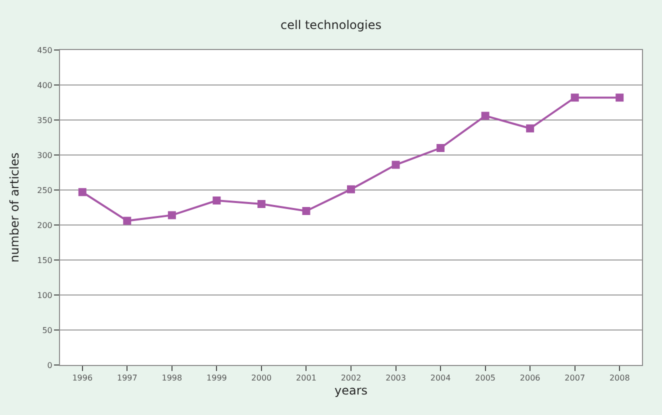 Image resolution: width=662 pixels, height=415 pixels. What do you see at coordinates (47, 330) in the screenshot?
I see `y-tick-label: 50` at bounding box center [47, 330].